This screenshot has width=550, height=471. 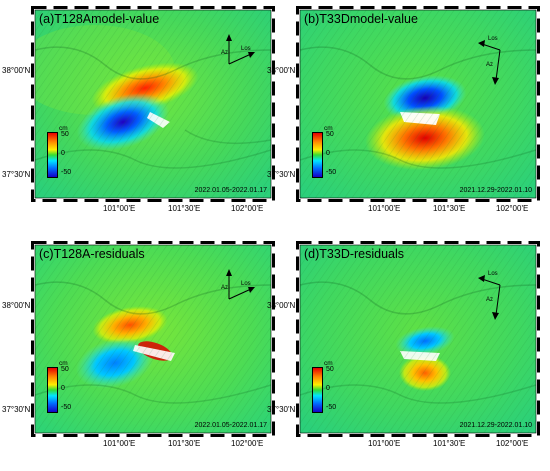 I want to click on panel-title: (a)T128Amodel-value, so click(x=99, y=19).